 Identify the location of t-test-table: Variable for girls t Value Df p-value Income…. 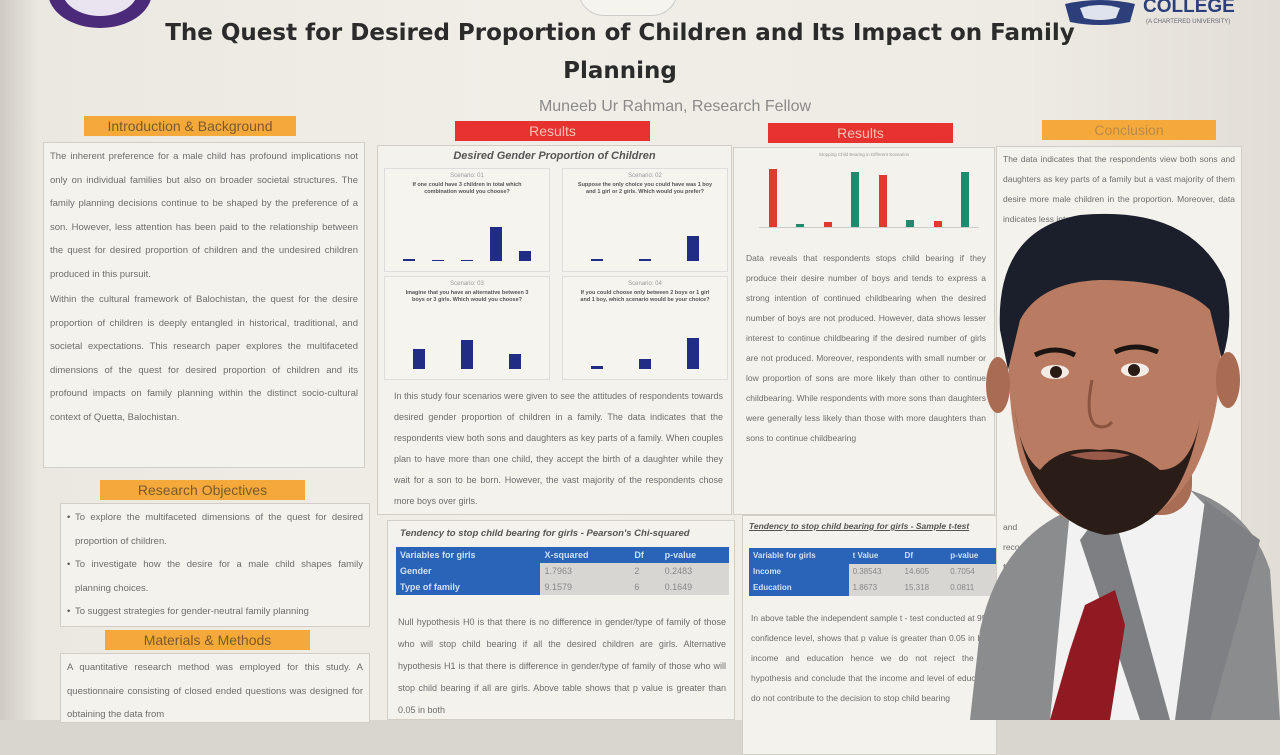
(872, 572).